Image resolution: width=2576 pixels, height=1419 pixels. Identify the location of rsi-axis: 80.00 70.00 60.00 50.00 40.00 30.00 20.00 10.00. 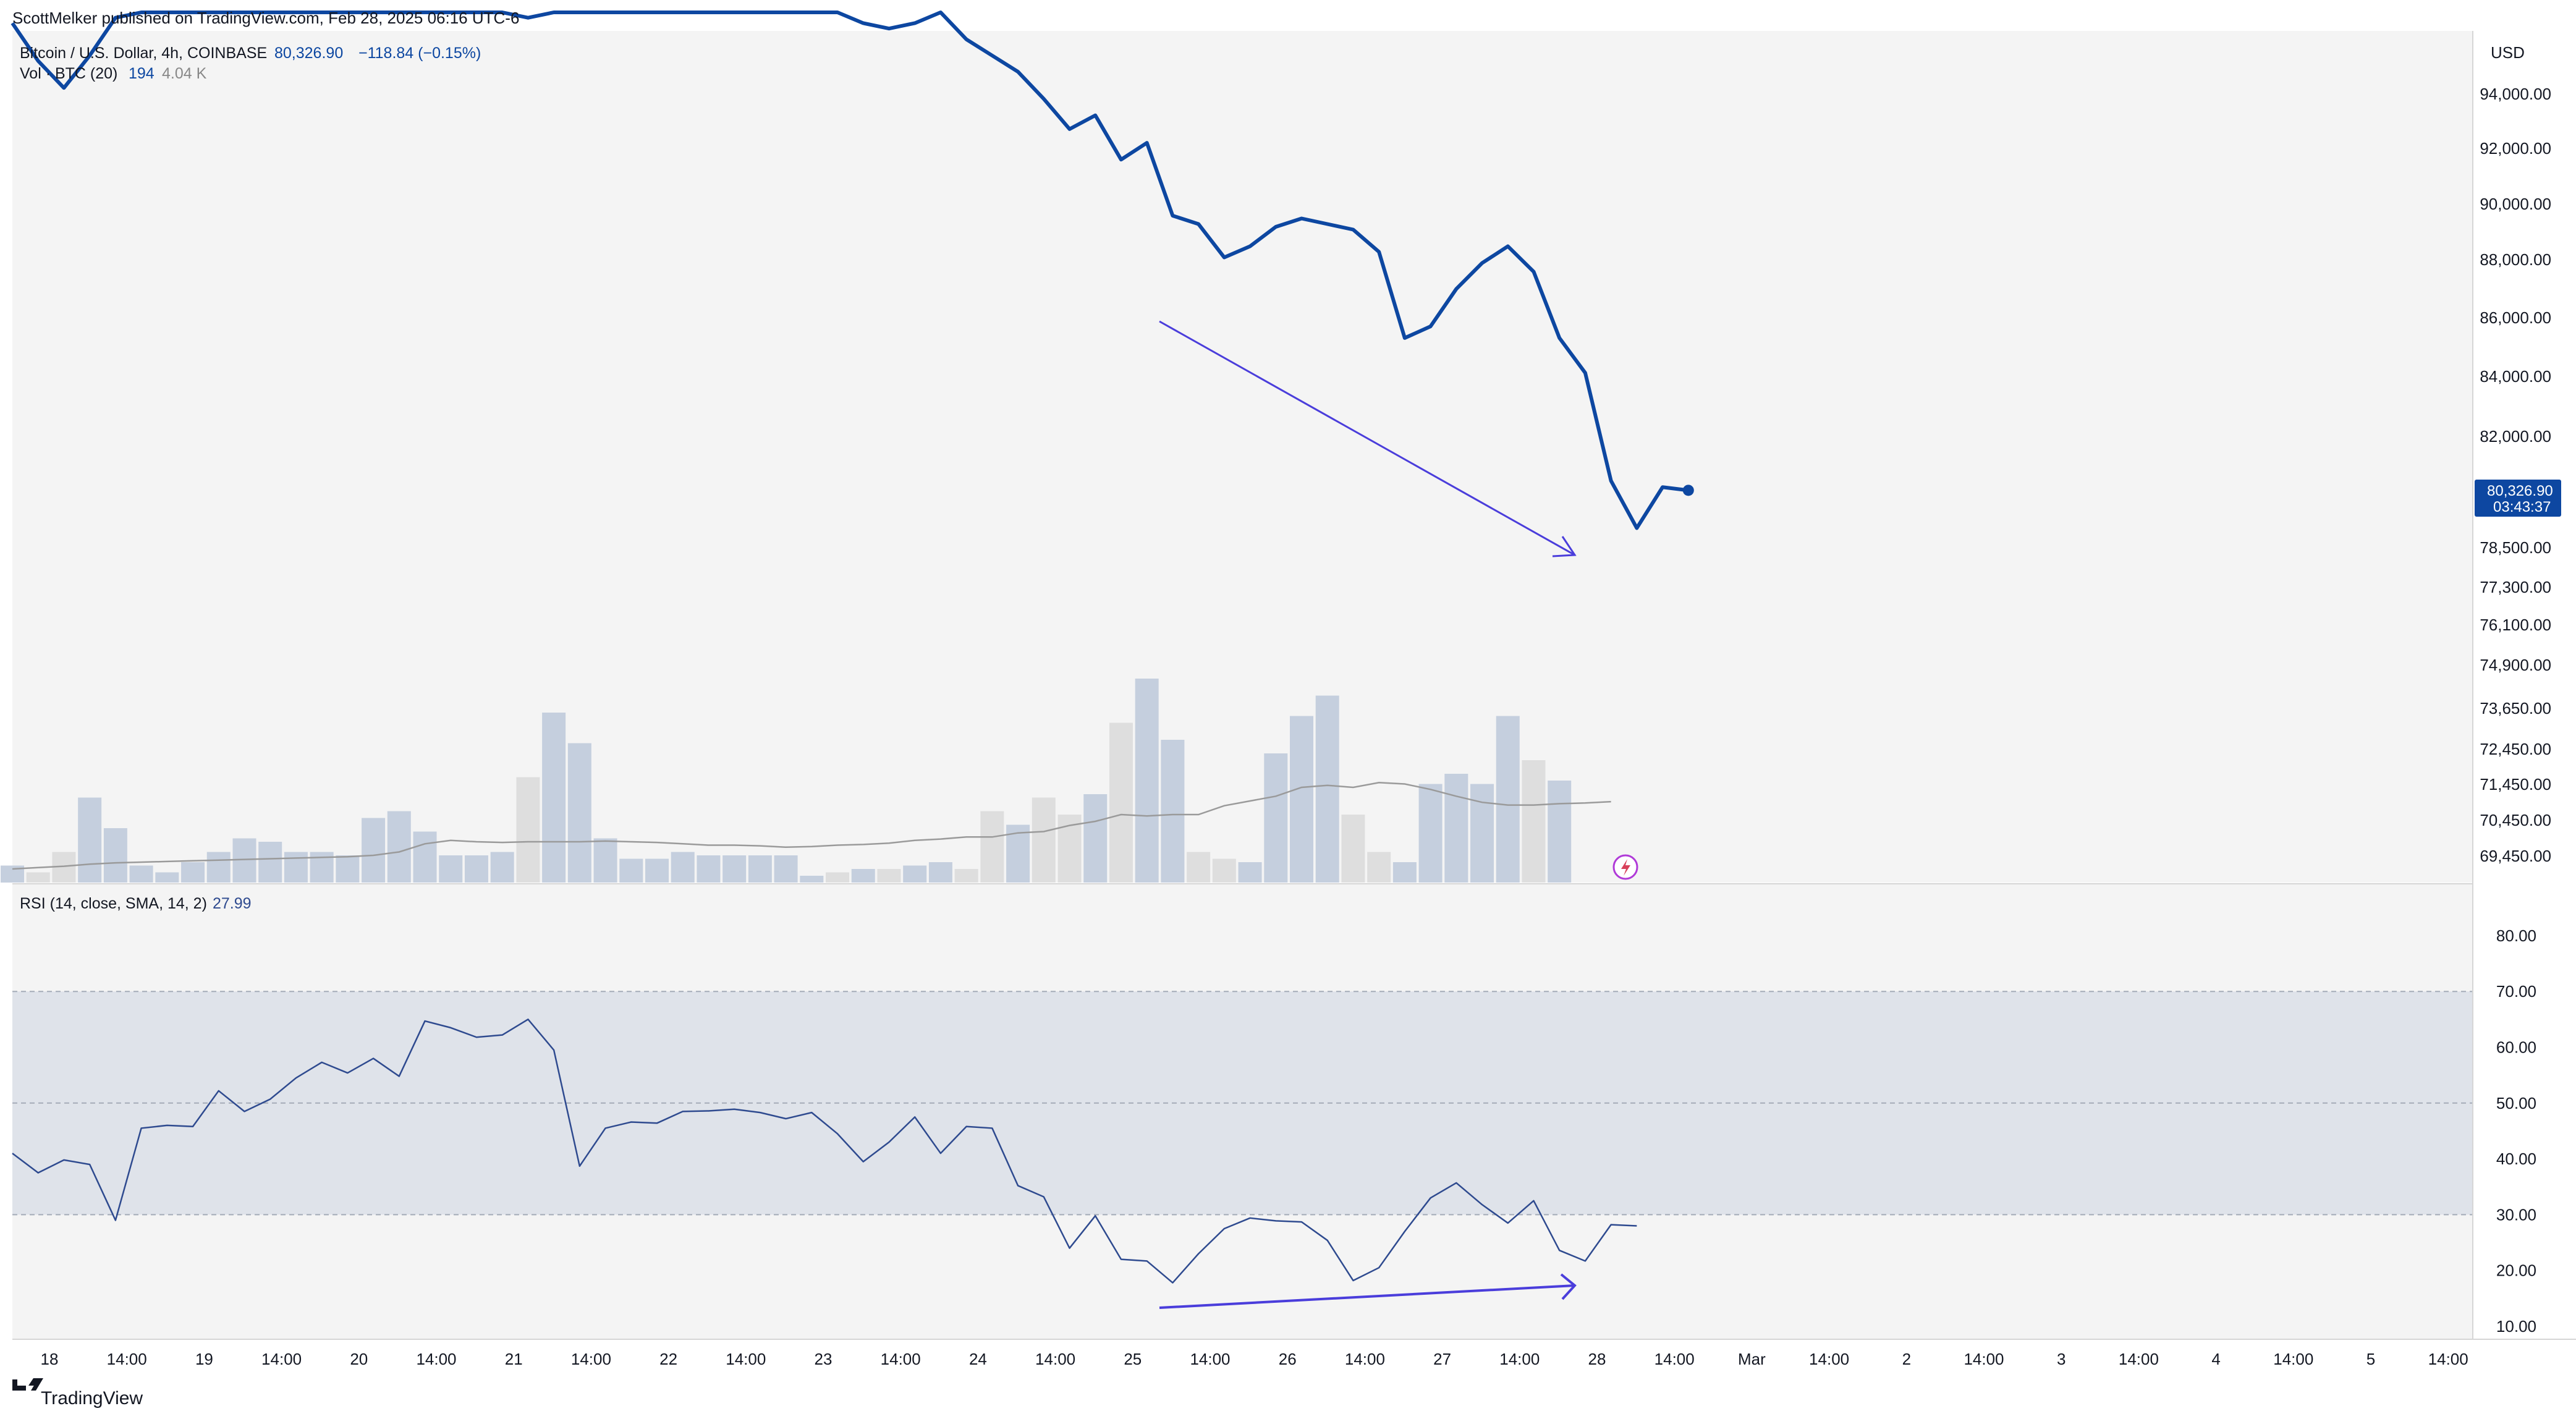
(2516, 1131).